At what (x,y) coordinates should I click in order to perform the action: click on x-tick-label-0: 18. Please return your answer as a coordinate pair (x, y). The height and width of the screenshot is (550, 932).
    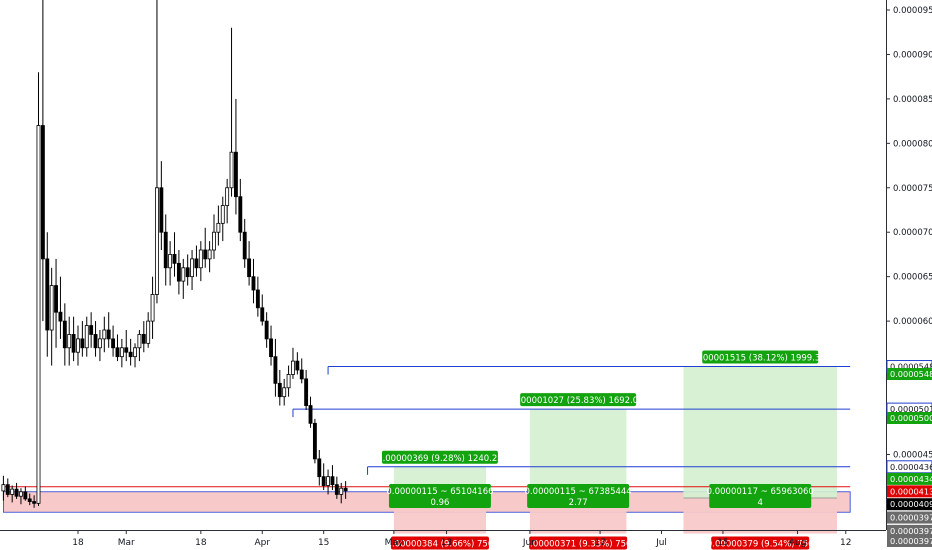
    Looking at the image, I should click on (78, 543).